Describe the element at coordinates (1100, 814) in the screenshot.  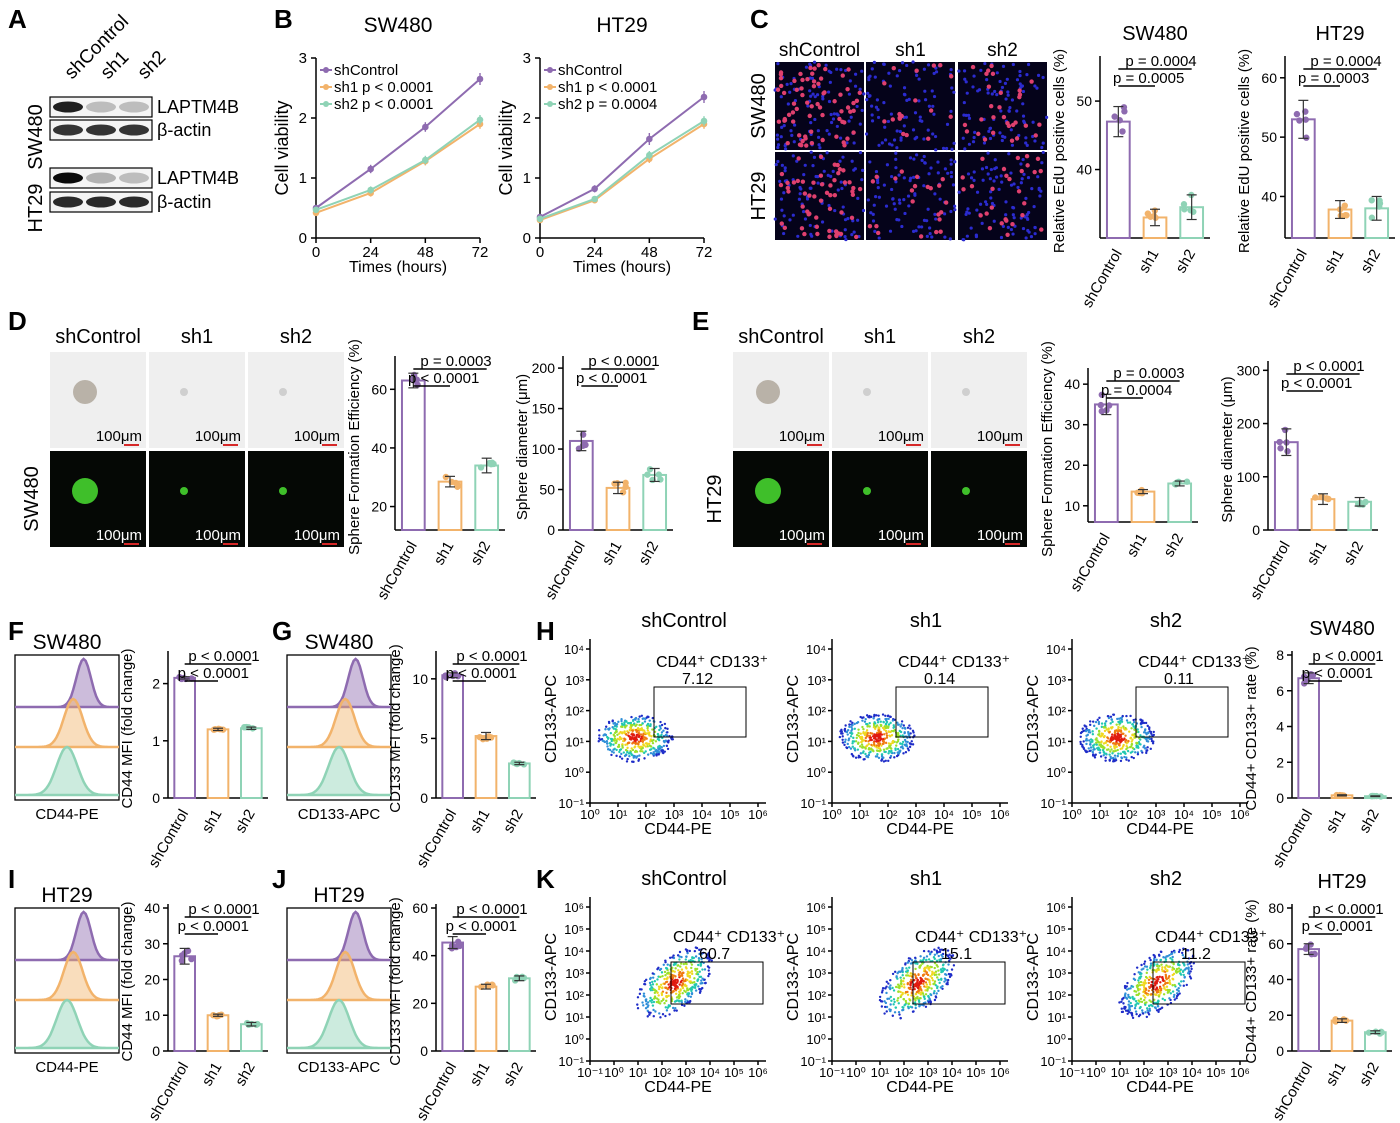
I see `x-tick-label: 10¹` at that location.